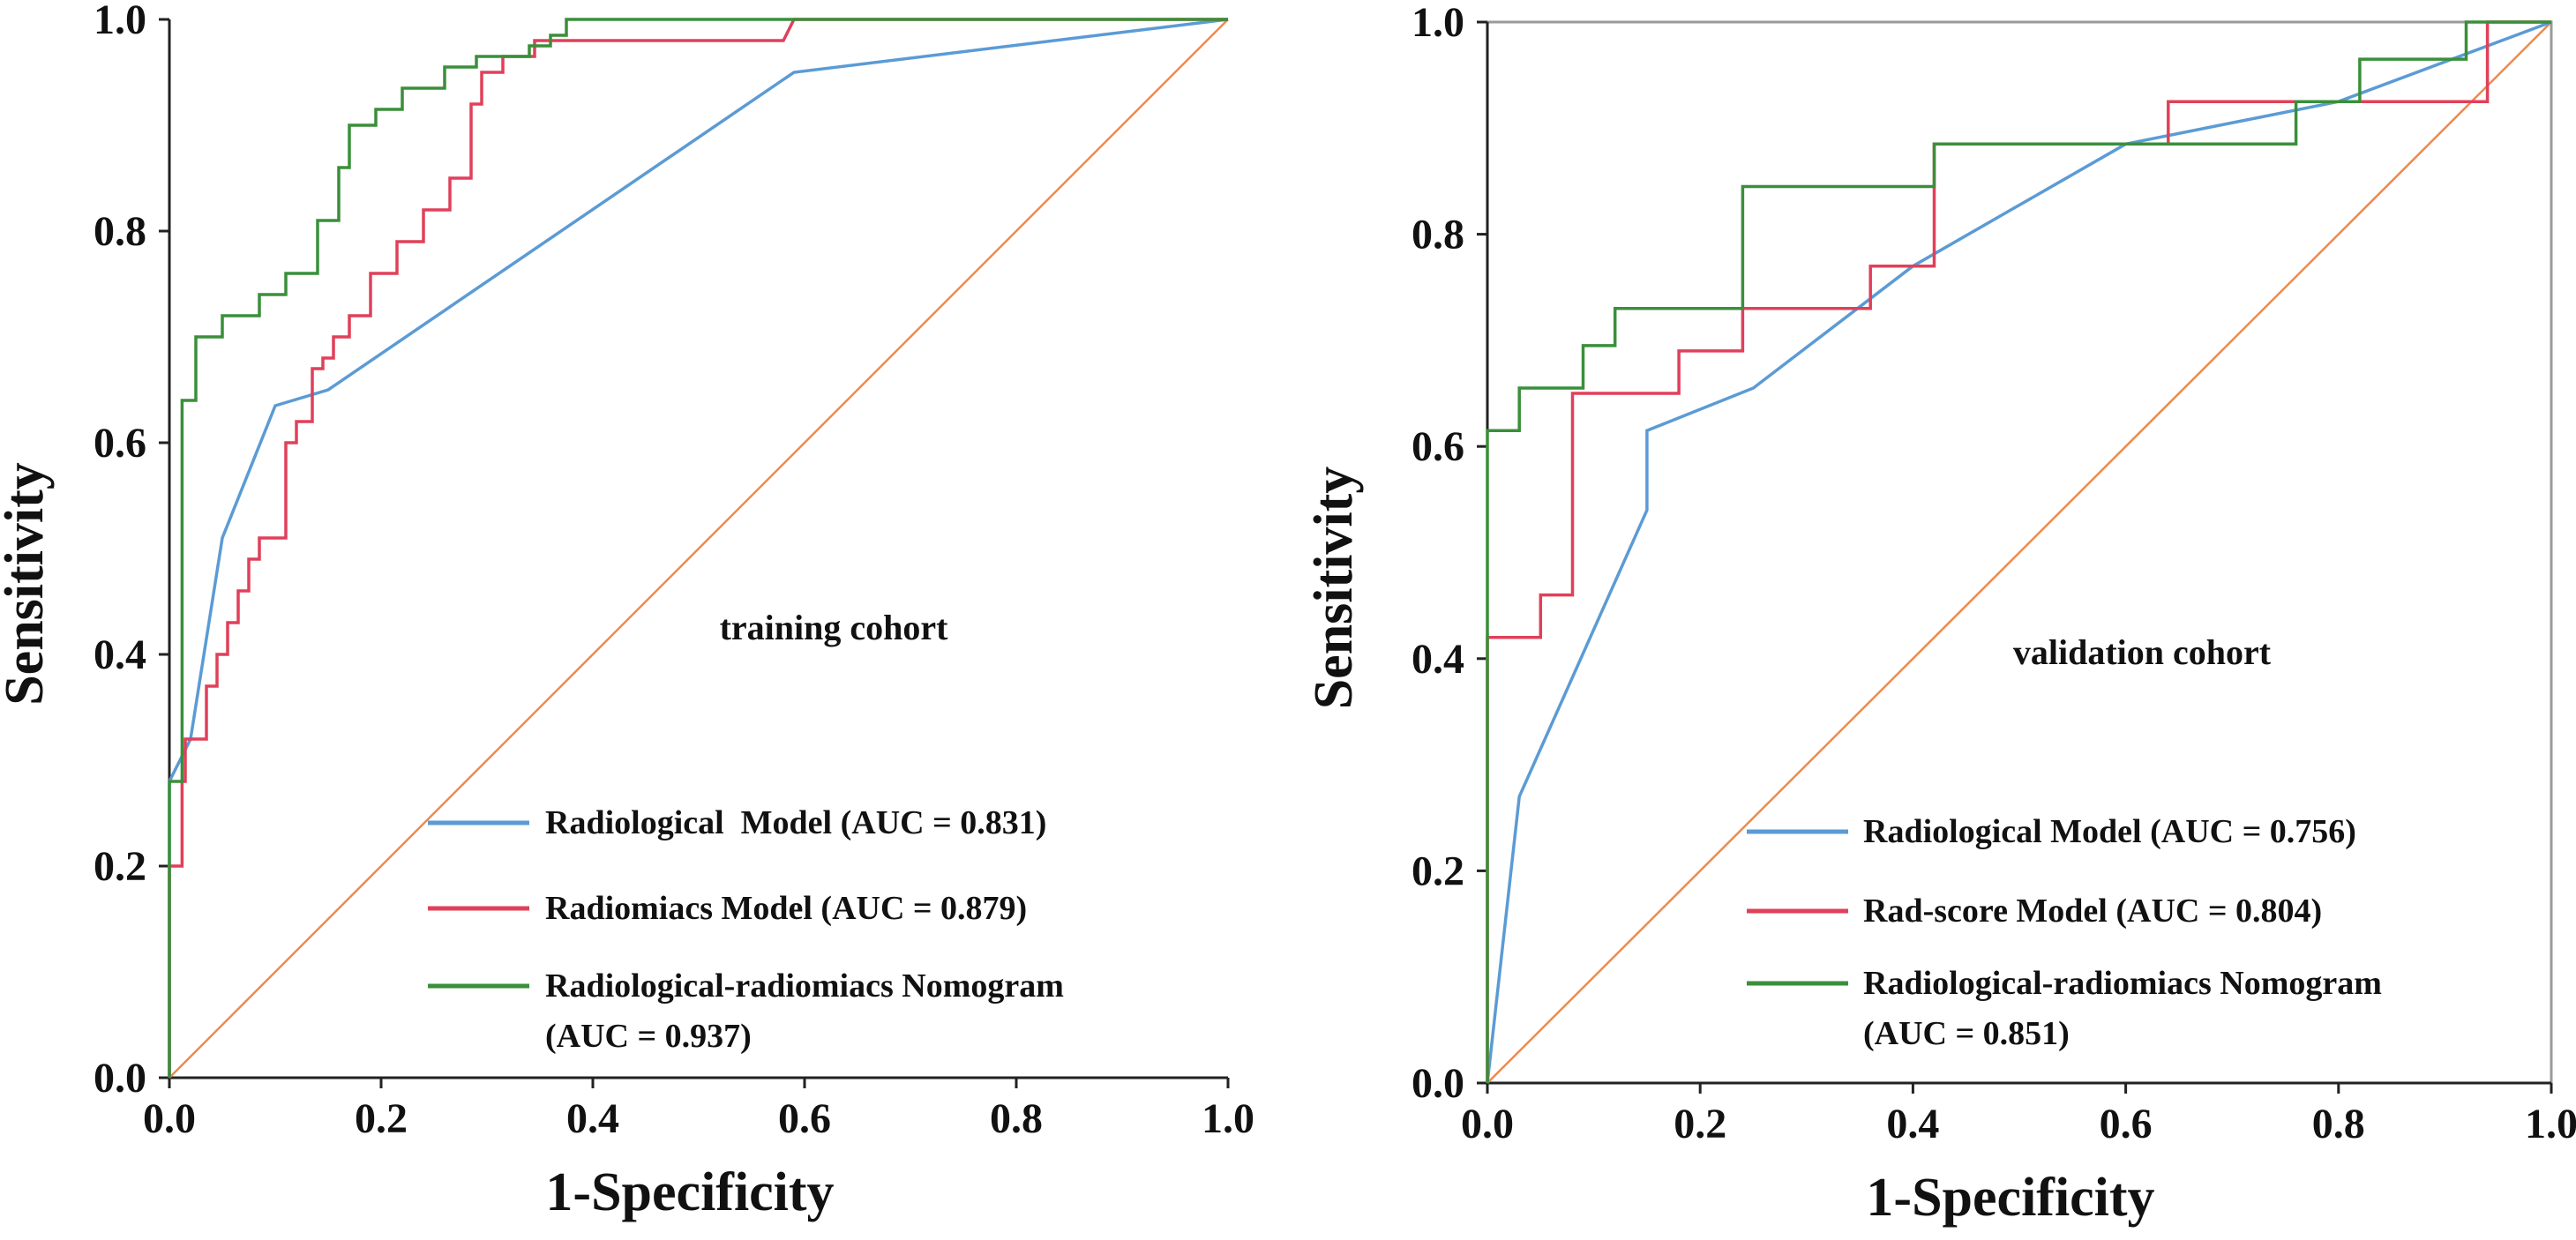 This screenshot has width=2576, height=1240. I want to click on validation-legend-label-rad-score-model: Rad-score Model (AUC = 0.804), so click(2092, 911).